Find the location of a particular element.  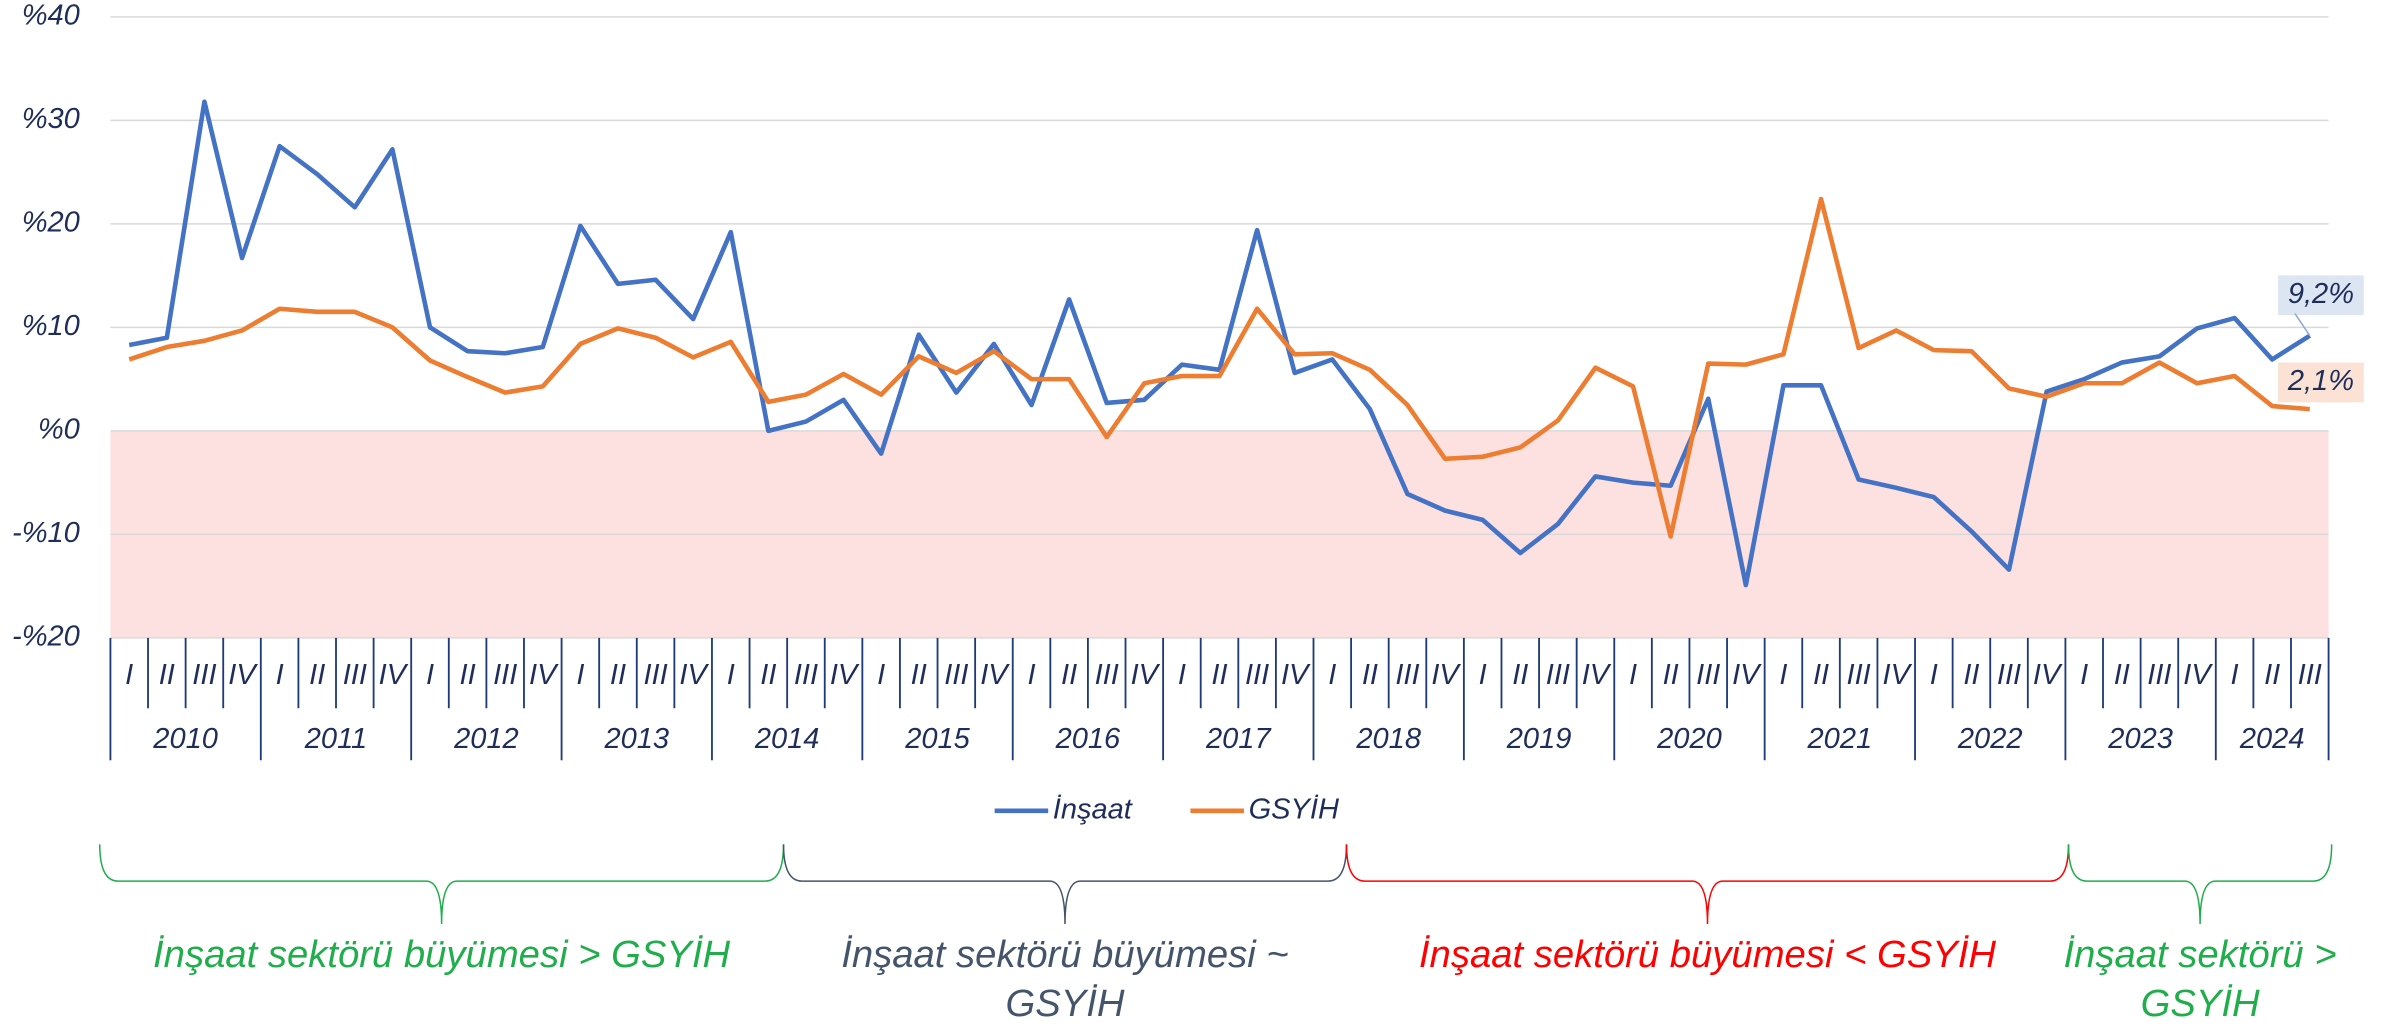

year-label: 2013 is located at coordinates (636, 739).